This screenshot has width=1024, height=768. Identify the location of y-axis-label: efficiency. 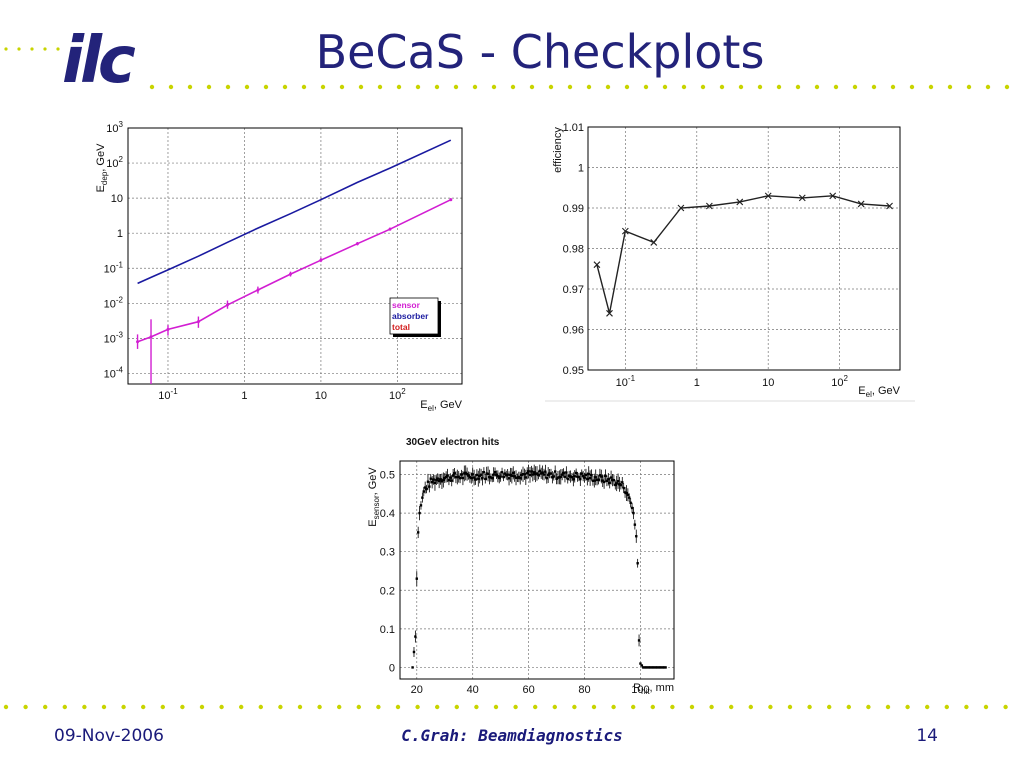
(558, 150).